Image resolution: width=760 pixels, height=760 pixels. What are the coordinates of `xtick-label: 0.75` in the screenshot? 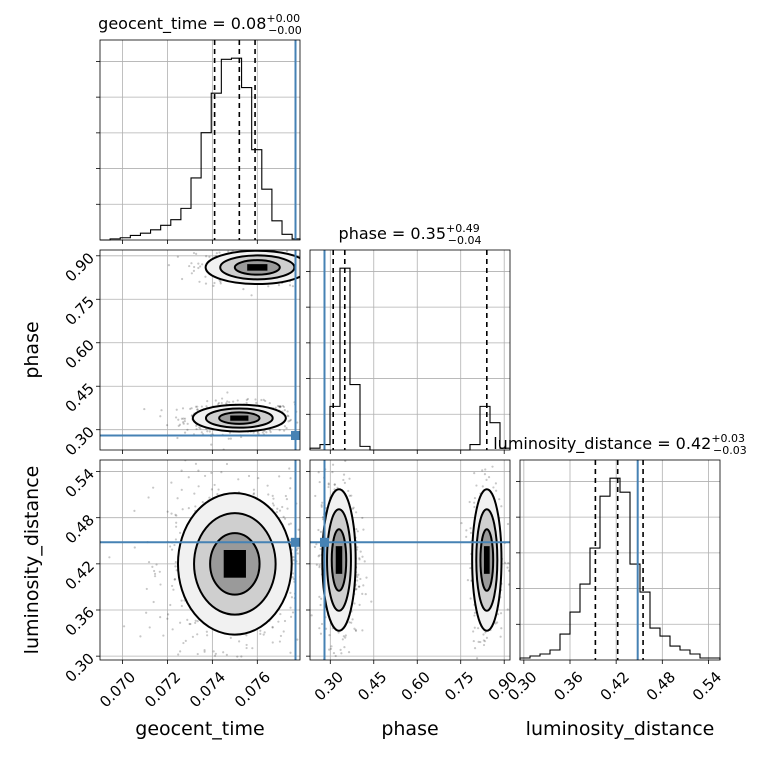 It's located at (459, 686).